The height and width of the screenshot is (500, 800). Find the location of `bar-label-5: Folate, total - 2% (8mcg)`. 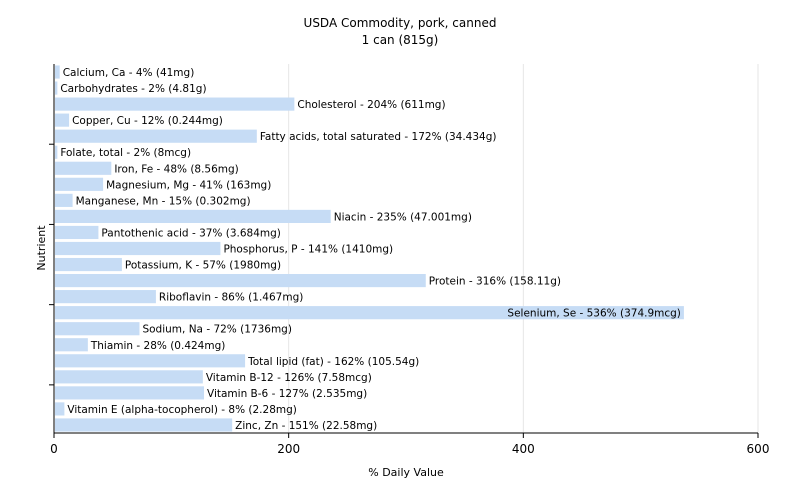

bar-label-5: Folate, total - 2% (8mcg) is located at coordinates (125, 153).